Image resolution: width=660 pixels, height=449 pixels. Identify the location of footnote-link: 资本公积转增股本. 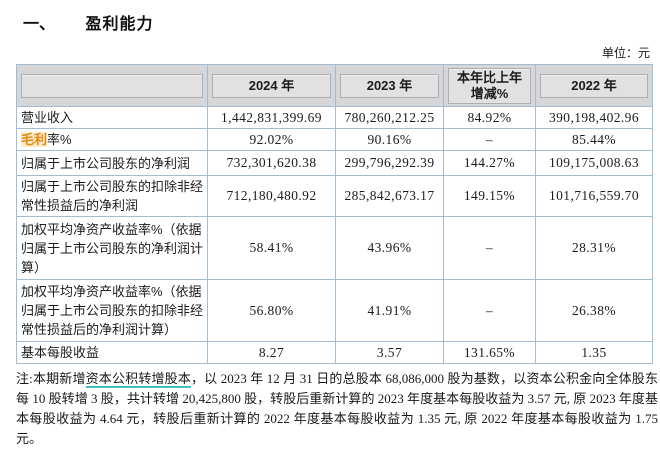
(138, 379).